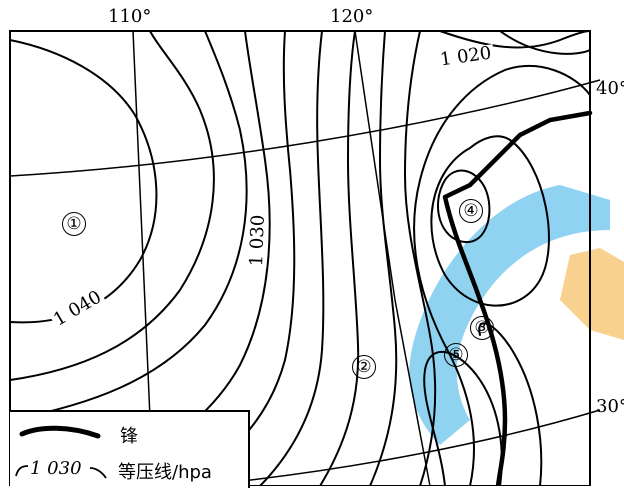 The height and width of the screenshot is (488, 624). What do you see at coordinates (56, 468) in the screenshot?
I see `legend-isobar-sample: 1 030` at bounding box center [56, 468].